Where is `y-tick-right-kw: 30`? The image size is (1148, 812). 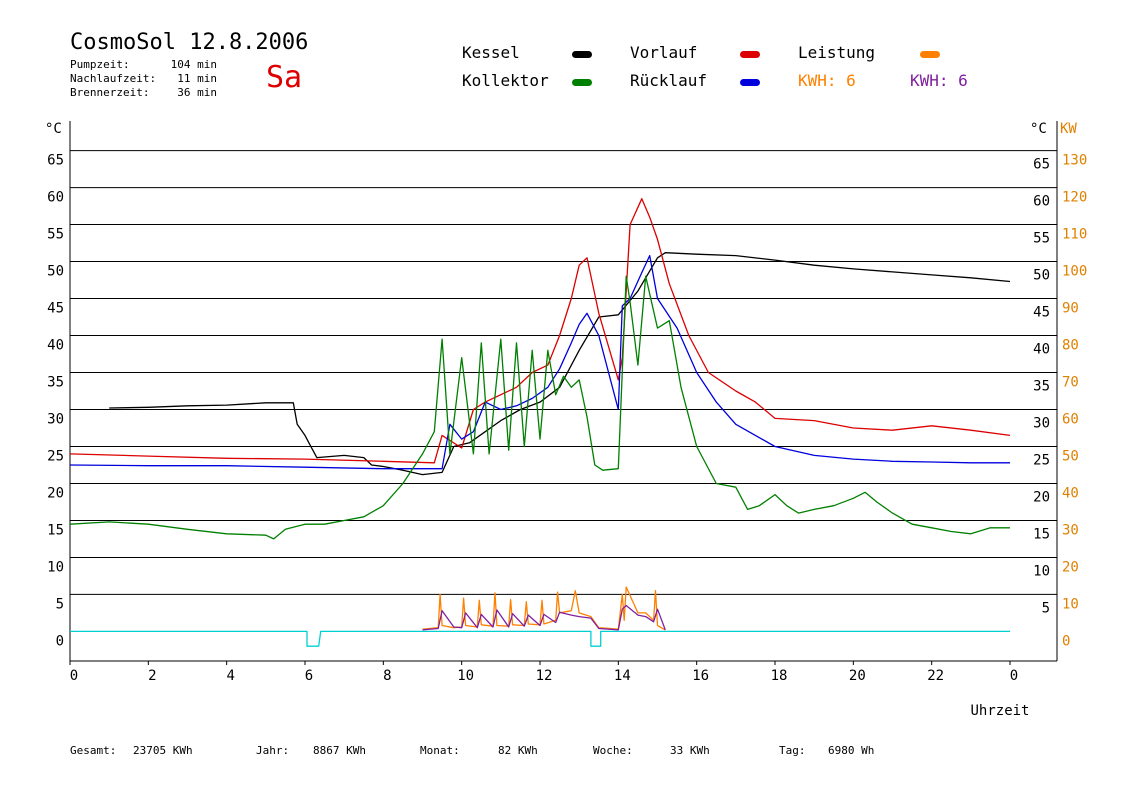
y-tick-right-kw: 30 is located at coordinates (1070, 530).